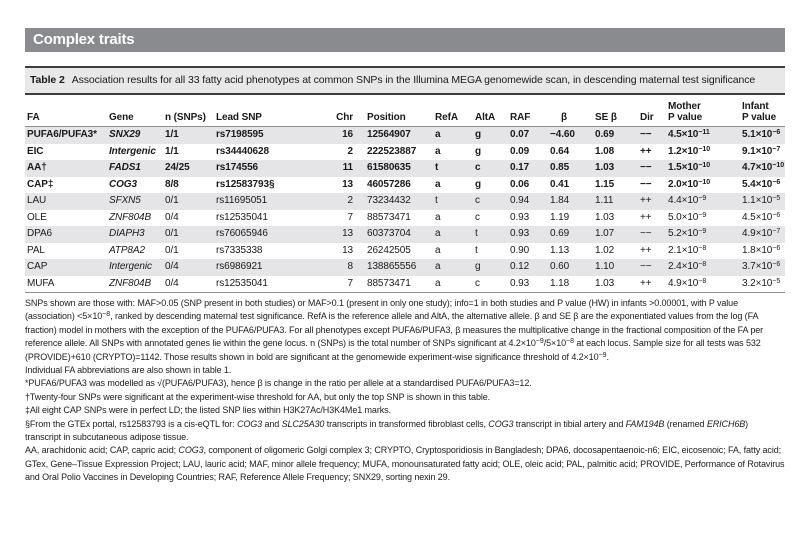  Describe the element at coordinates (66, 284) in the screenshot. I see `cell-fa: MUFA` at that location.